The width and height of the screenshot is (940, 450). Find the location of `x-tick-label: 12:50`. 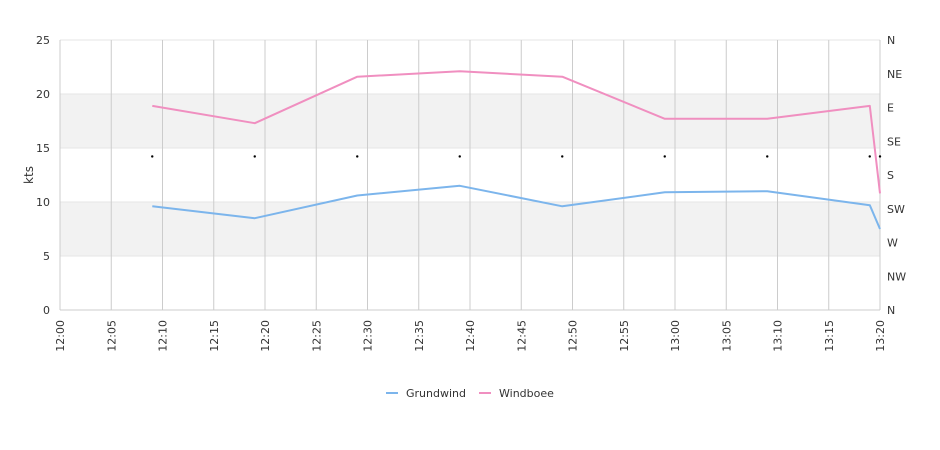

x-tick-label: 12:50 is located at coordinates (573, 336).